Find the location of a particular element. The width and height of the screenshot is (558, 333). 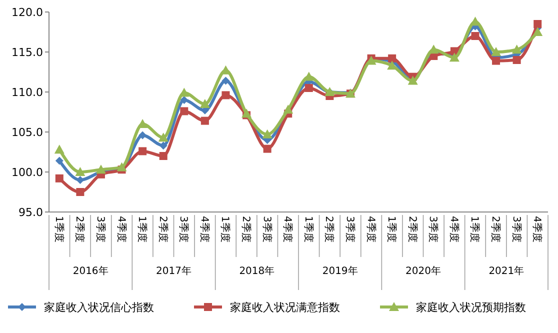

y-tick-label: 100.0 is located at coordinates (27, 172).